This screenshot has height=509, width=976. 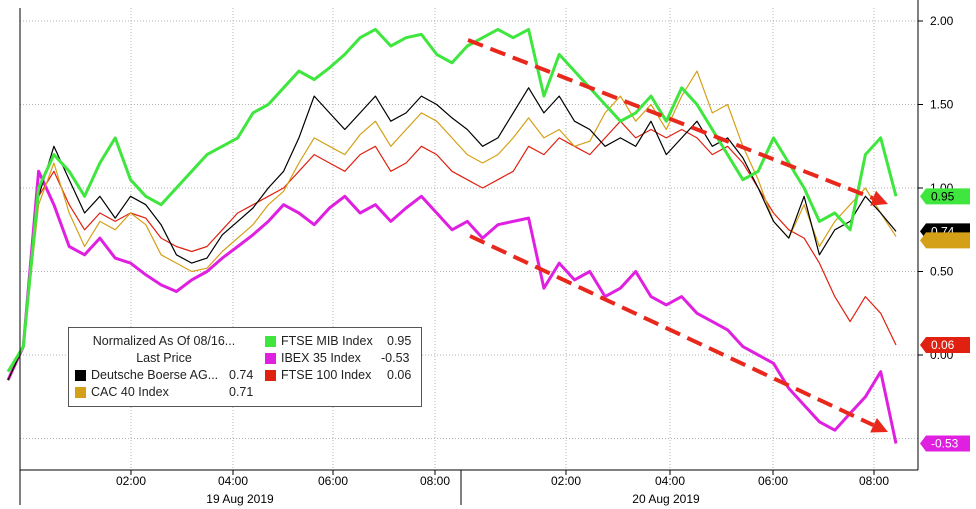 What do you see at coordinates (395, 358) in the screenshot?
I see `legend-value: -0.53` at bounding box center [395, 358].